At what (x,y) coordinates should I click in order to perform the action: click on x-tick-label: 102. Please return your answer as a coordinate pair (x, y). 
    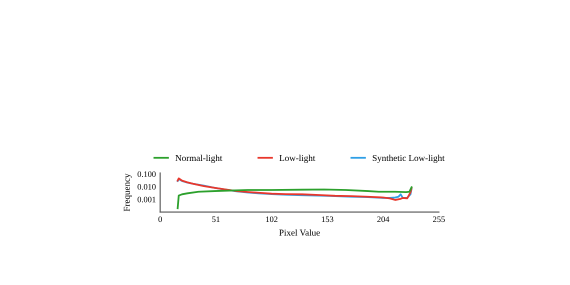
    Looking at the image, I should click on (272, 219).